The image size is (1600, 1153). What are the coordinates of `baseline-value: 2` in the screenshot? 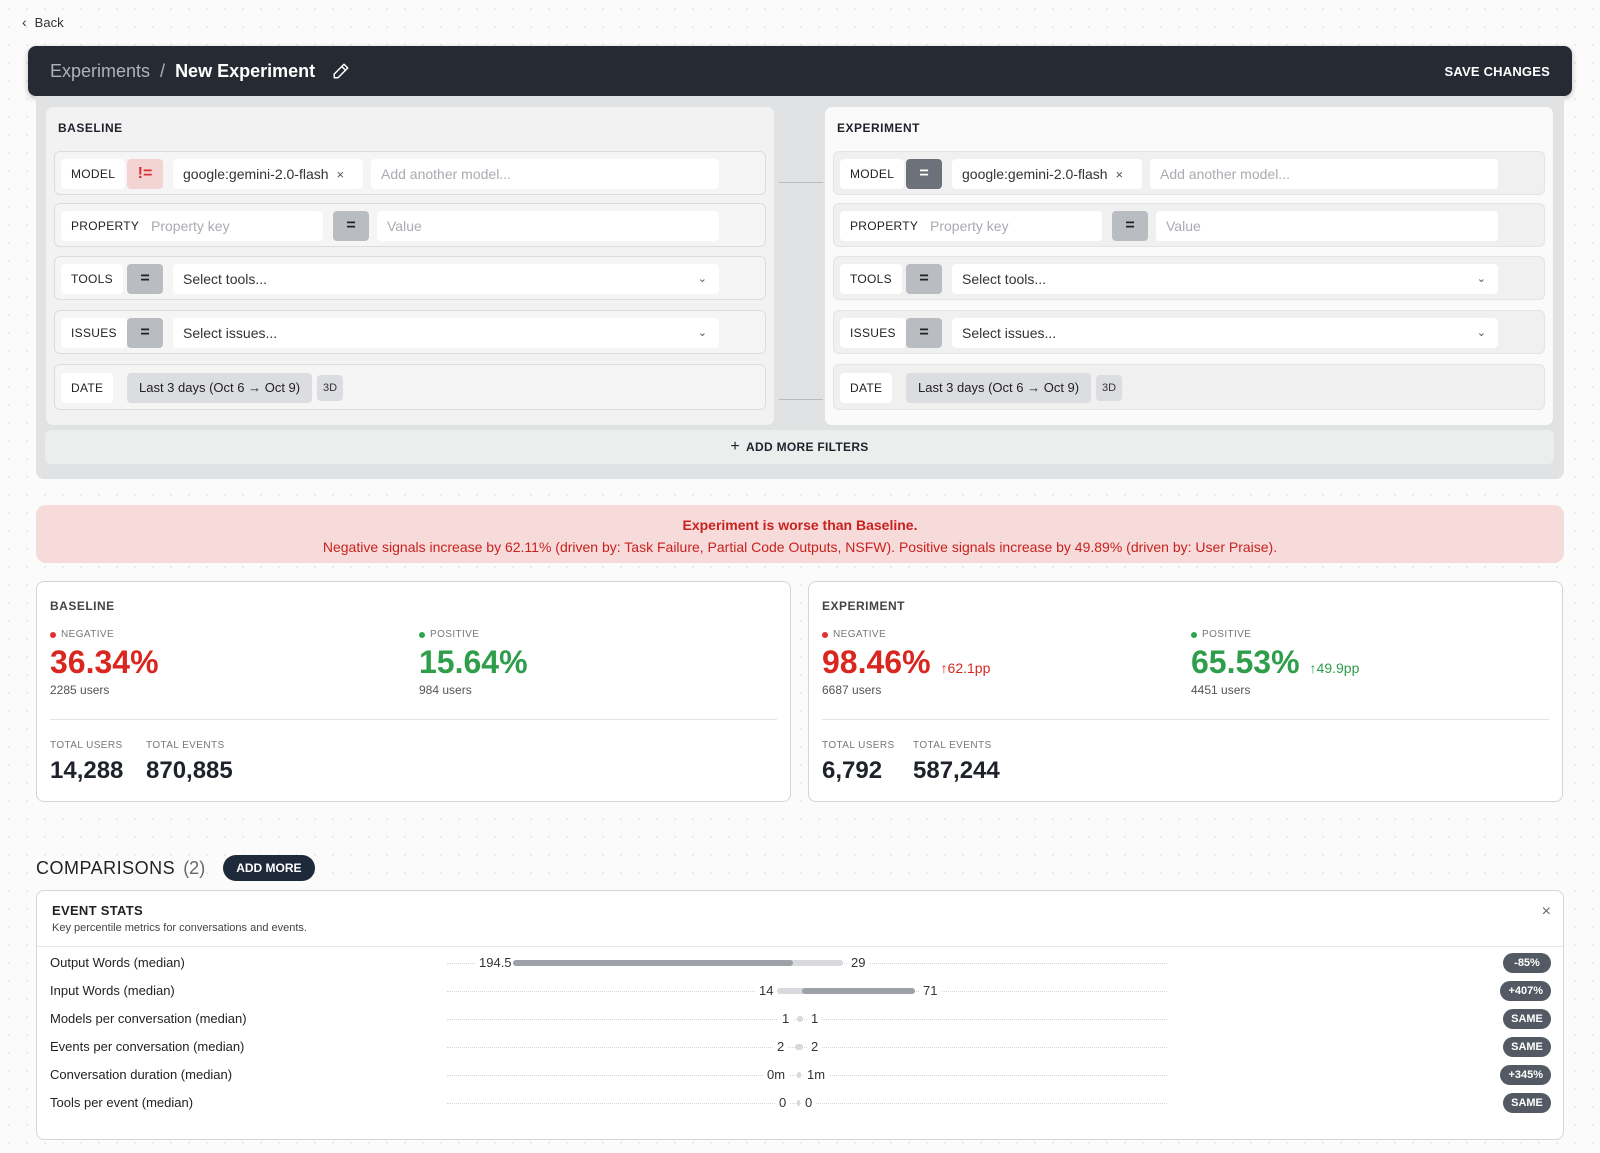 It's located at (781, 1046).